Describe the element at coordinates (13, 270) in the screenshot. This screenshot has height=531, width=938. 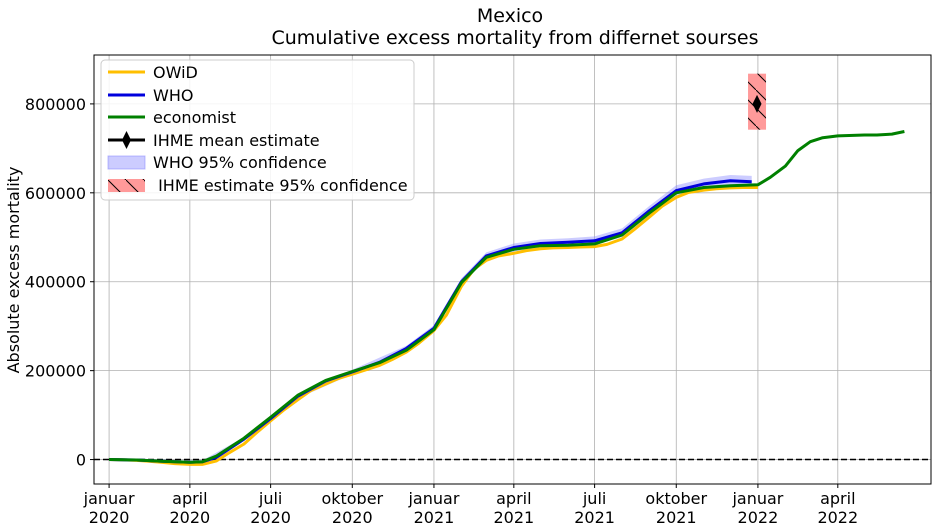
I see `y-axis-label: Absolute excess mortality` at that location.